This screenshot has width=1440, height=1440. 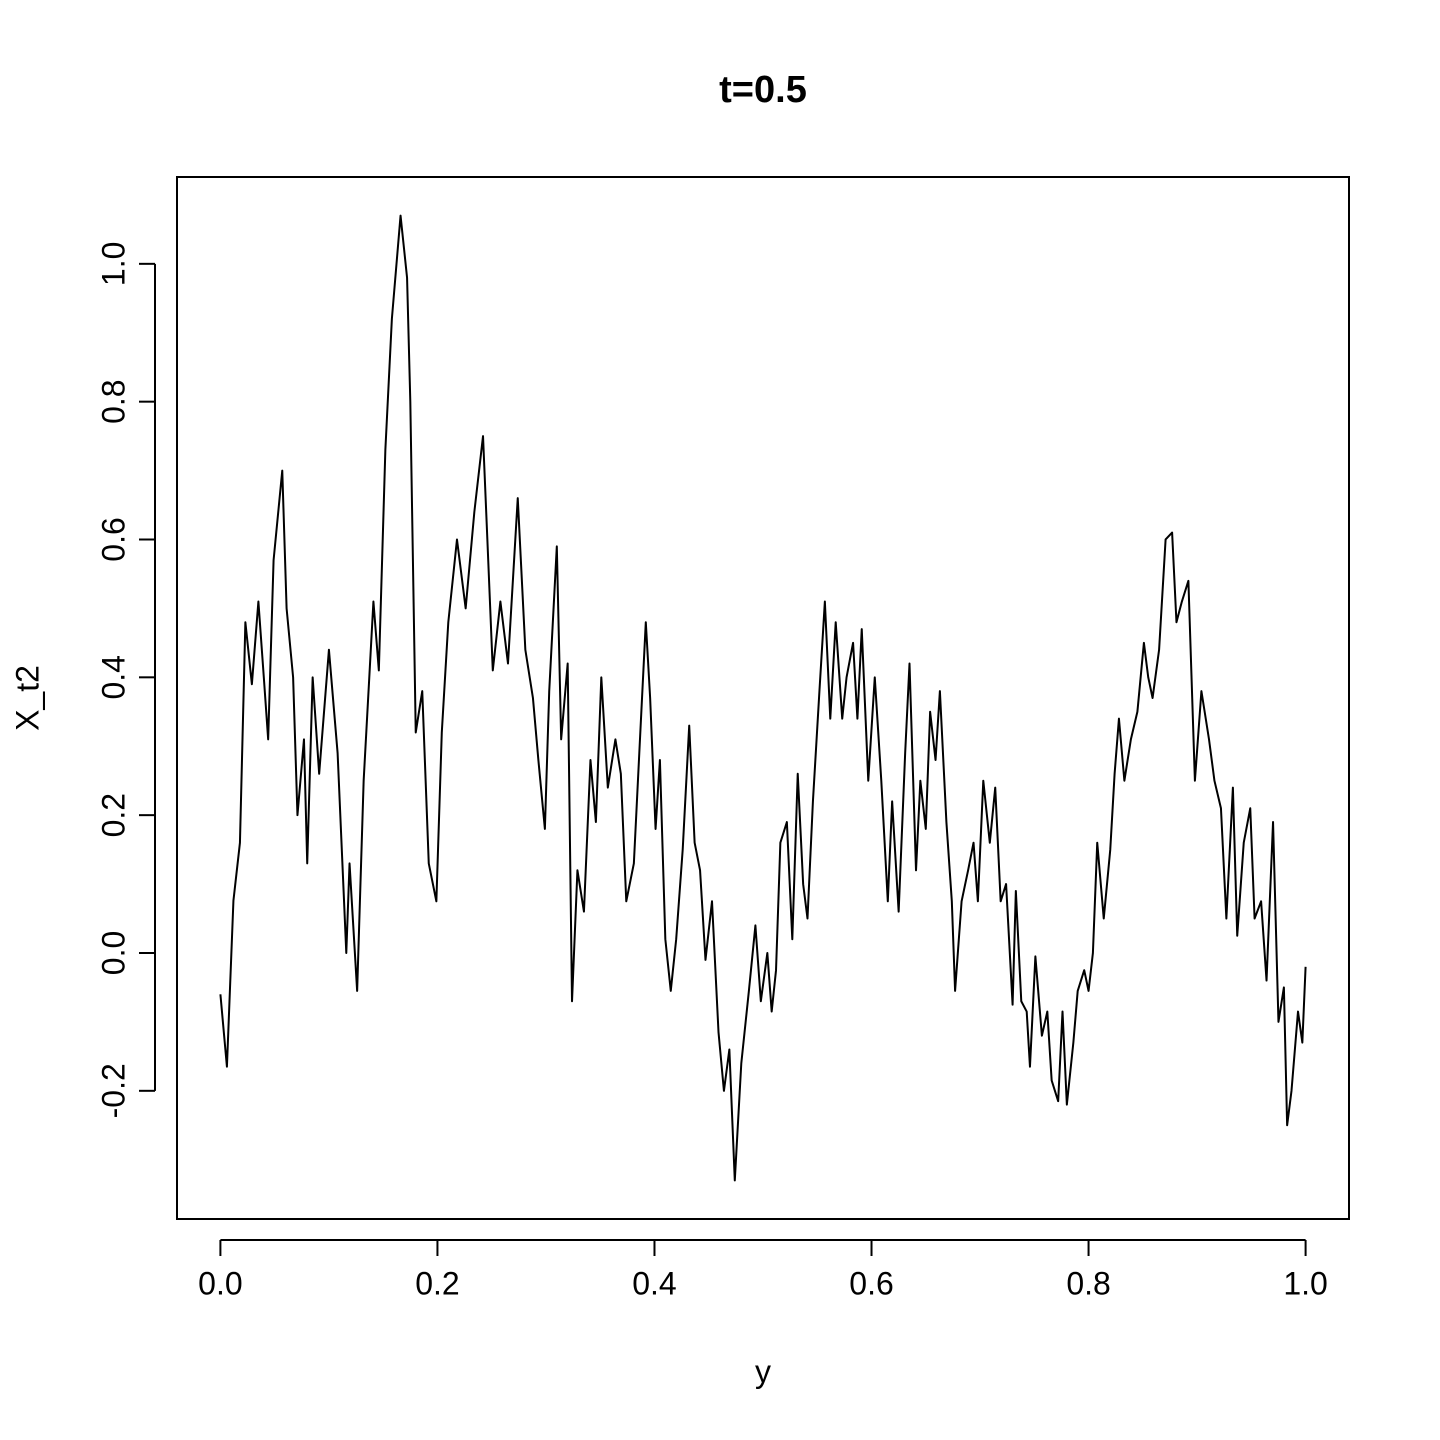 What do you see at coordinates (763, 1371) in the screenshot?
I see `x-axis-label: y` at bounding box center [763, 1371].